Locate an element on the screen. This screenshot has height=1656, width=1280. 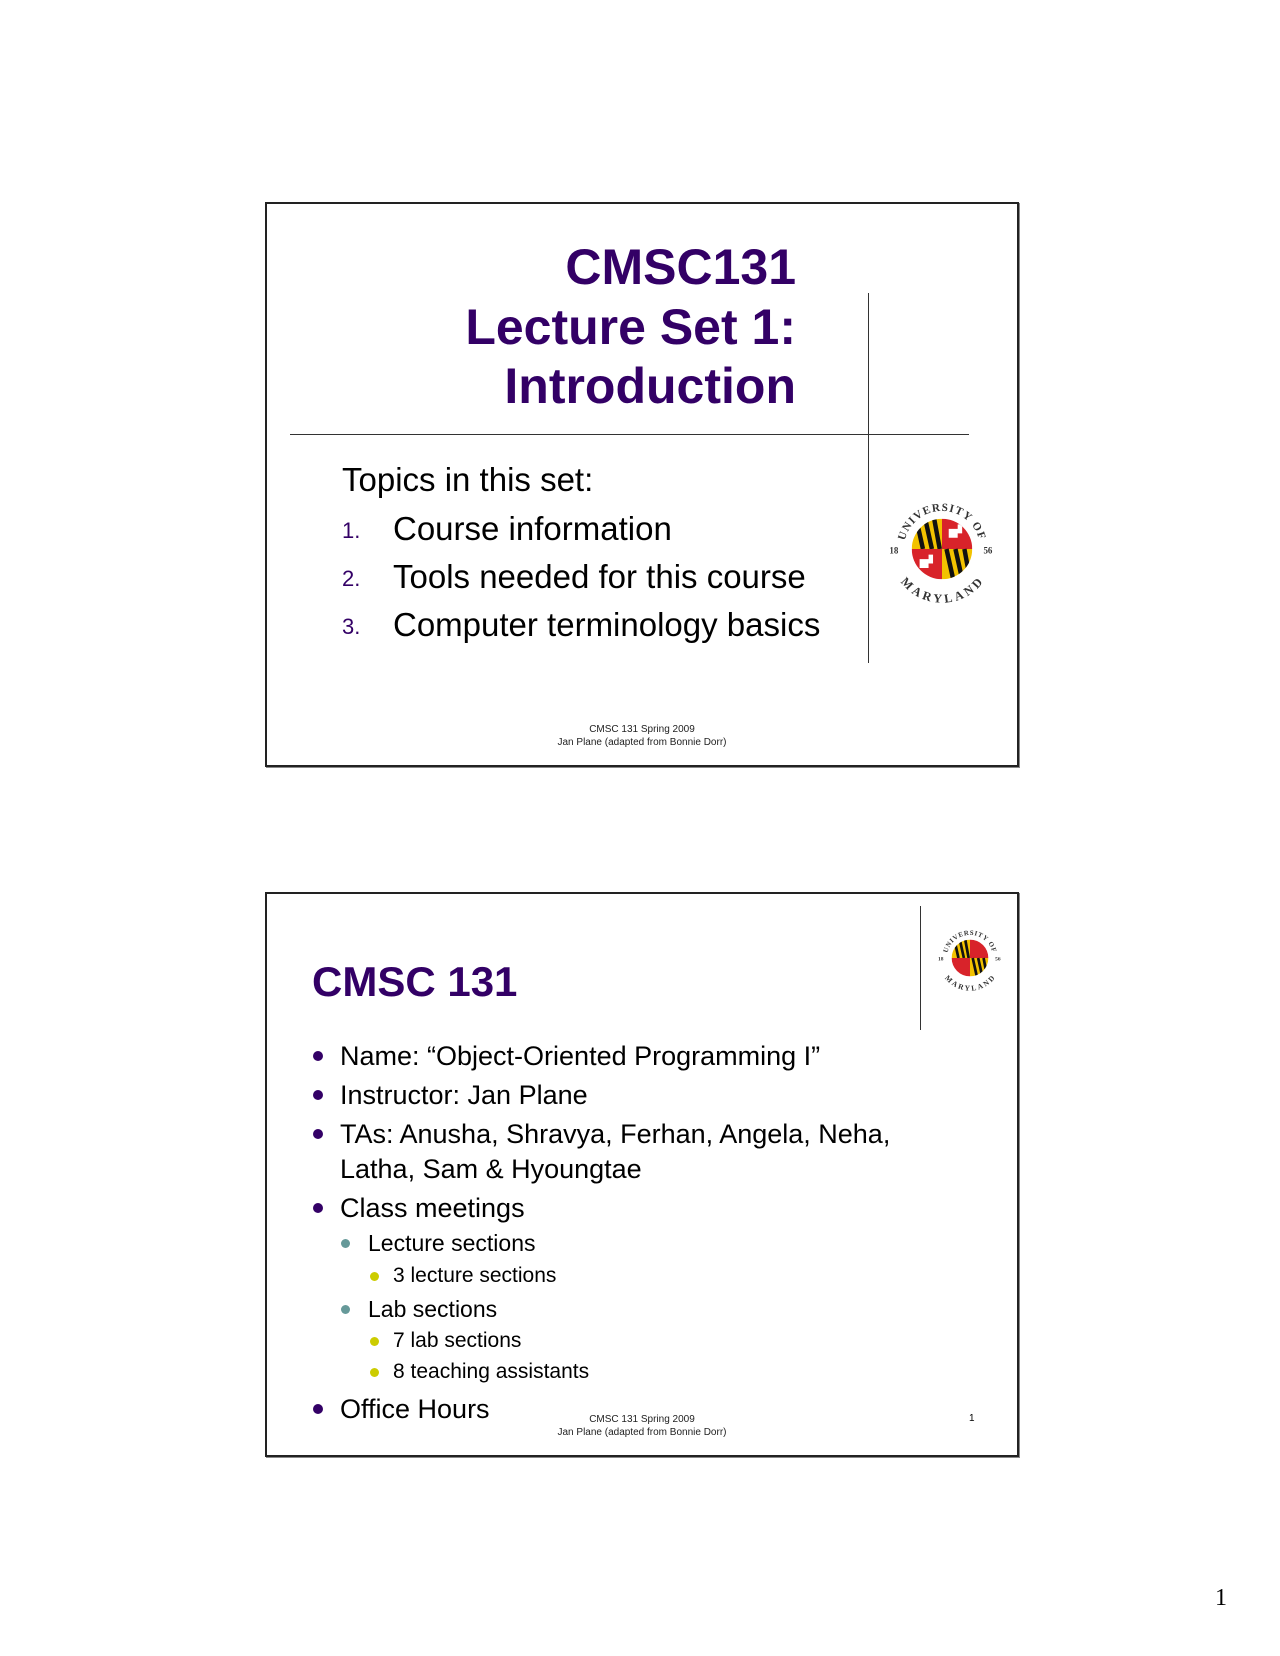
topic-number: 1. is located at coordinates (351, 530).